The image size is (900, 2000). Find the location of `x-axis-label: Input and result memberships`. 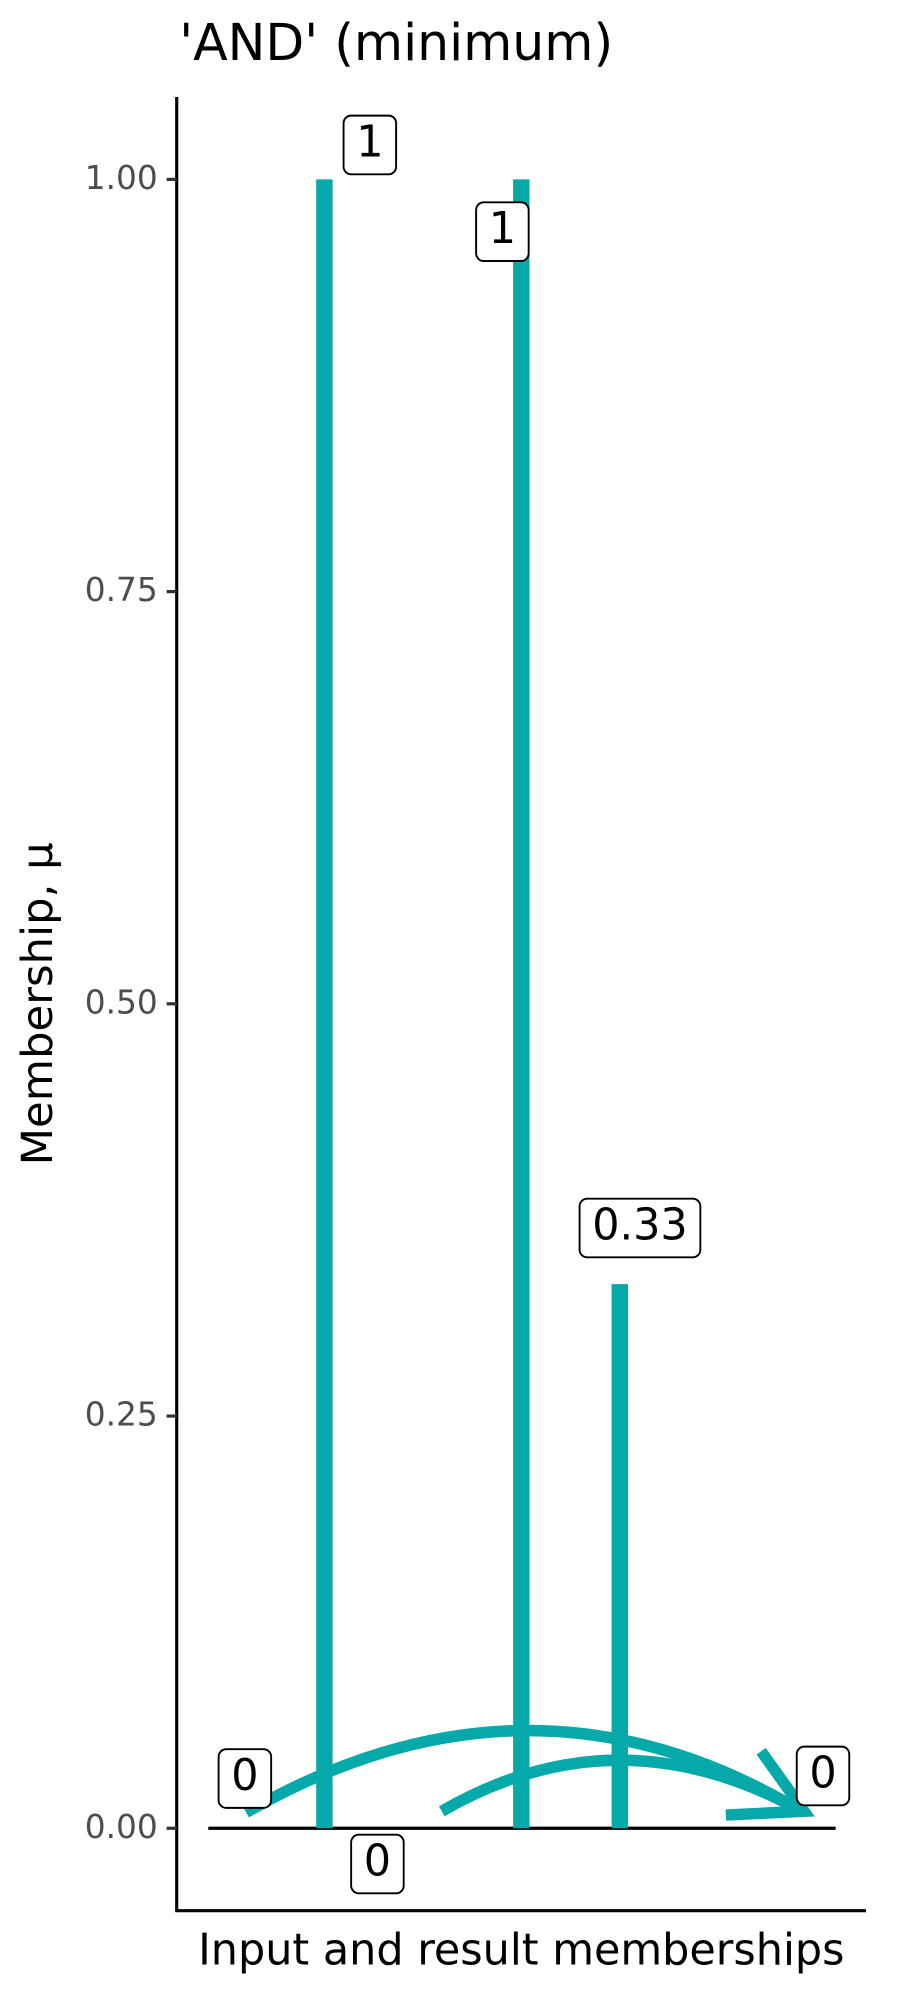

x-axis-label: Input and result memberships is located at coordinates (521, 1950).